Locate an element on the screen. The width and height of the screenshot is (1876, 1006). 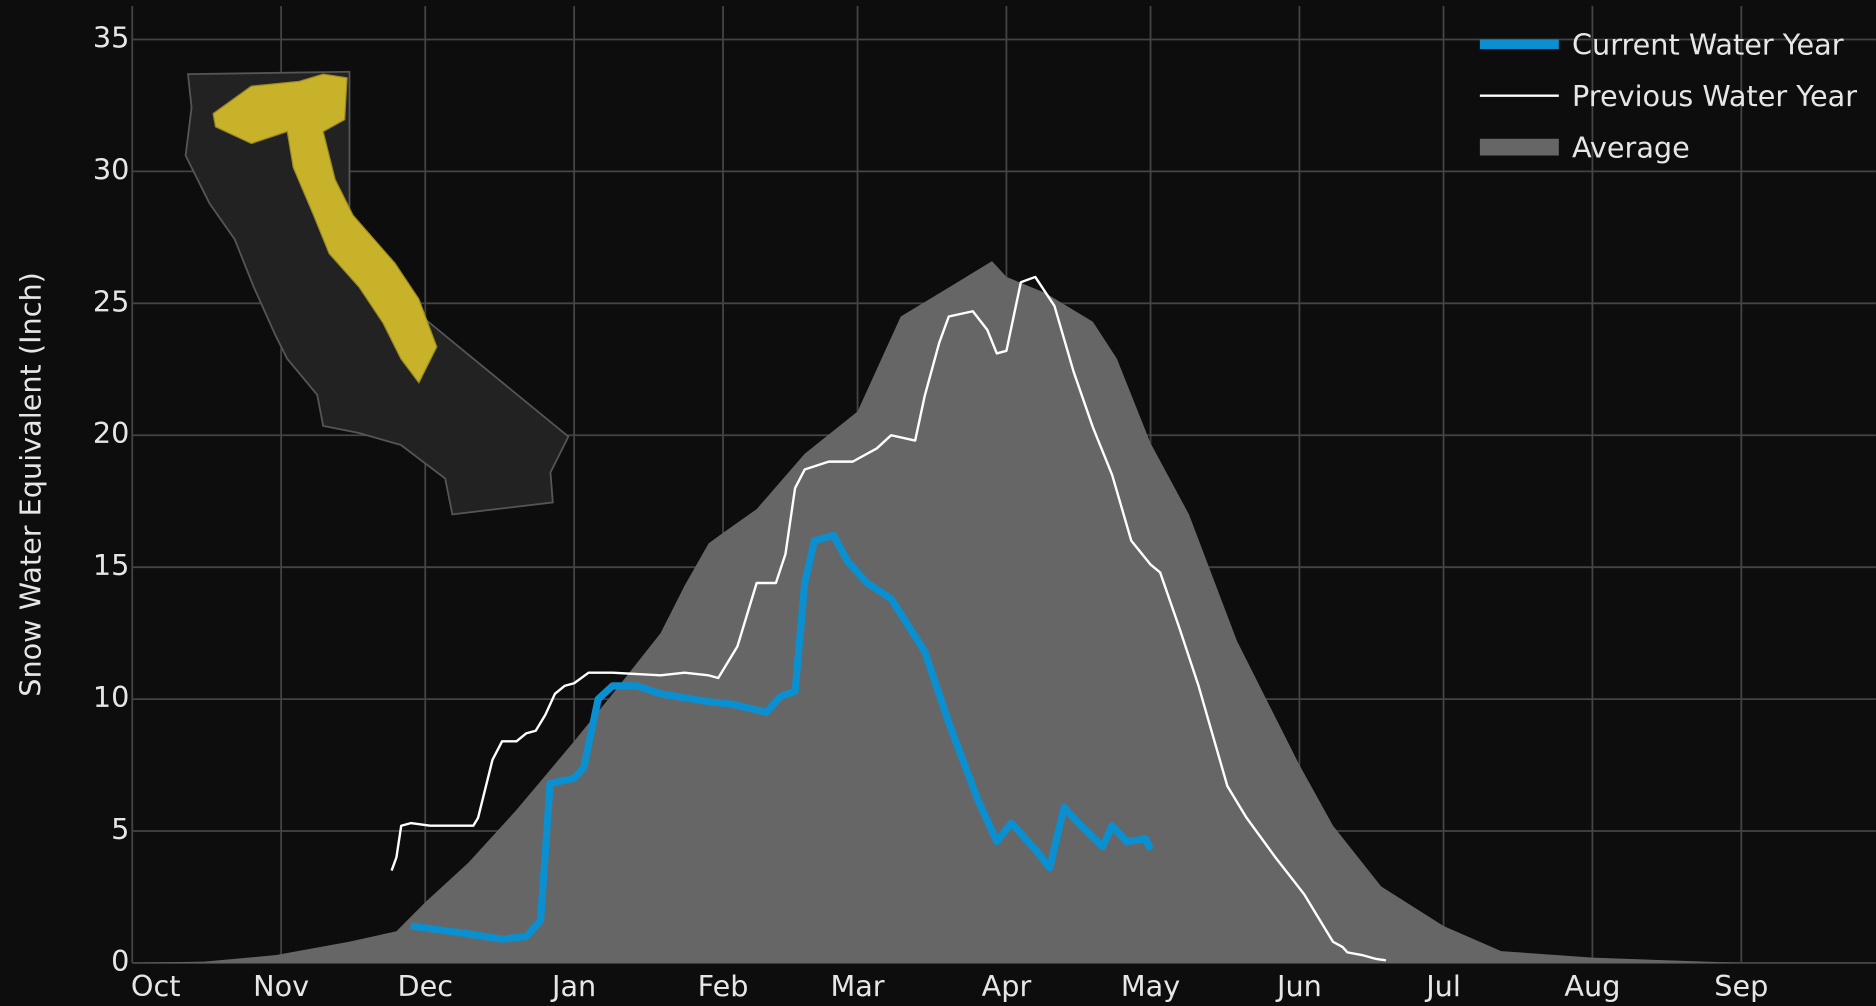
x-tick-label: Jun is located at coordinates (1298, 986).